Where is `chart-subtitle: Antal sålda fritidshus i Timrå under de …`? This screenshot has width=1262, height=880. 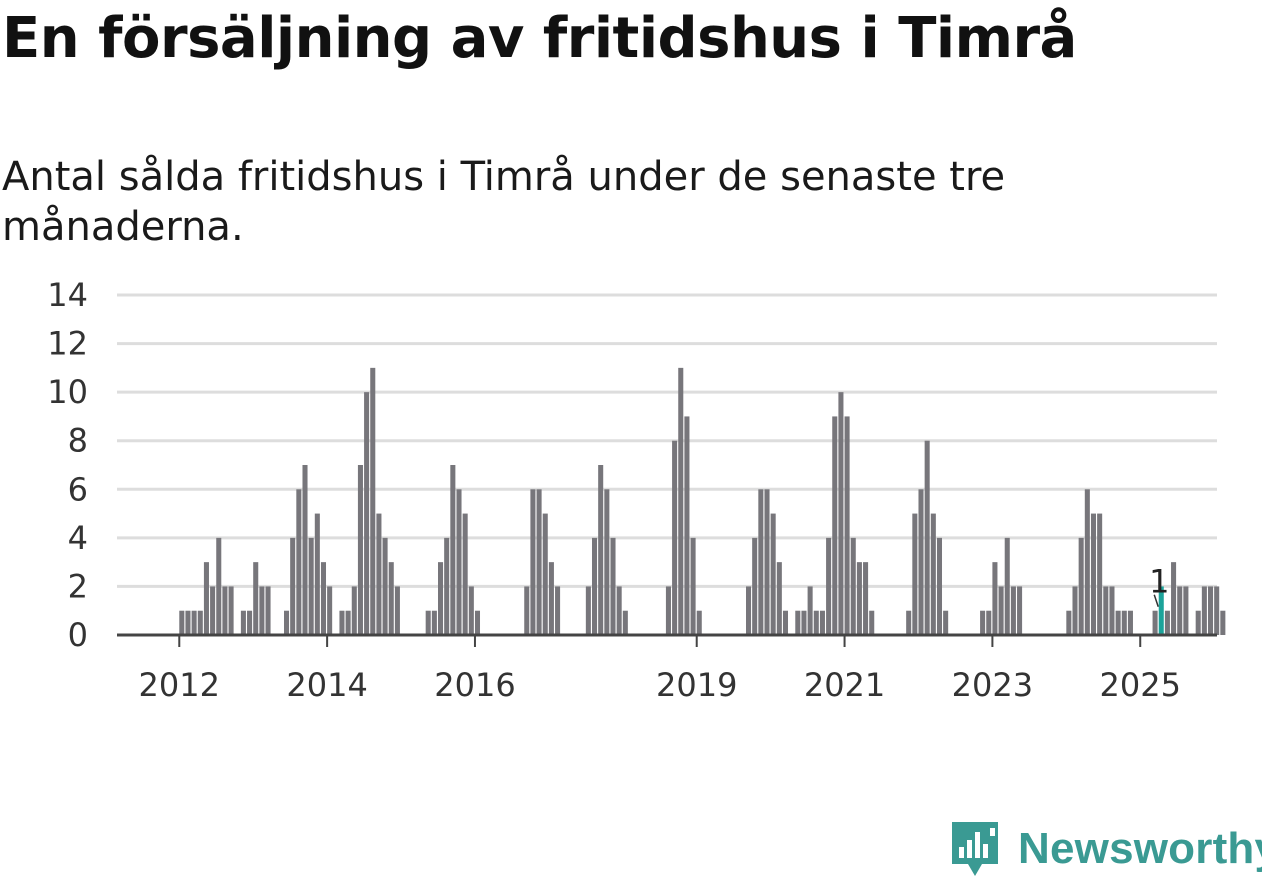
chart-subtitle: Antal sålda fritidshus i Timrå under de … is located at coordinates (504, 202).